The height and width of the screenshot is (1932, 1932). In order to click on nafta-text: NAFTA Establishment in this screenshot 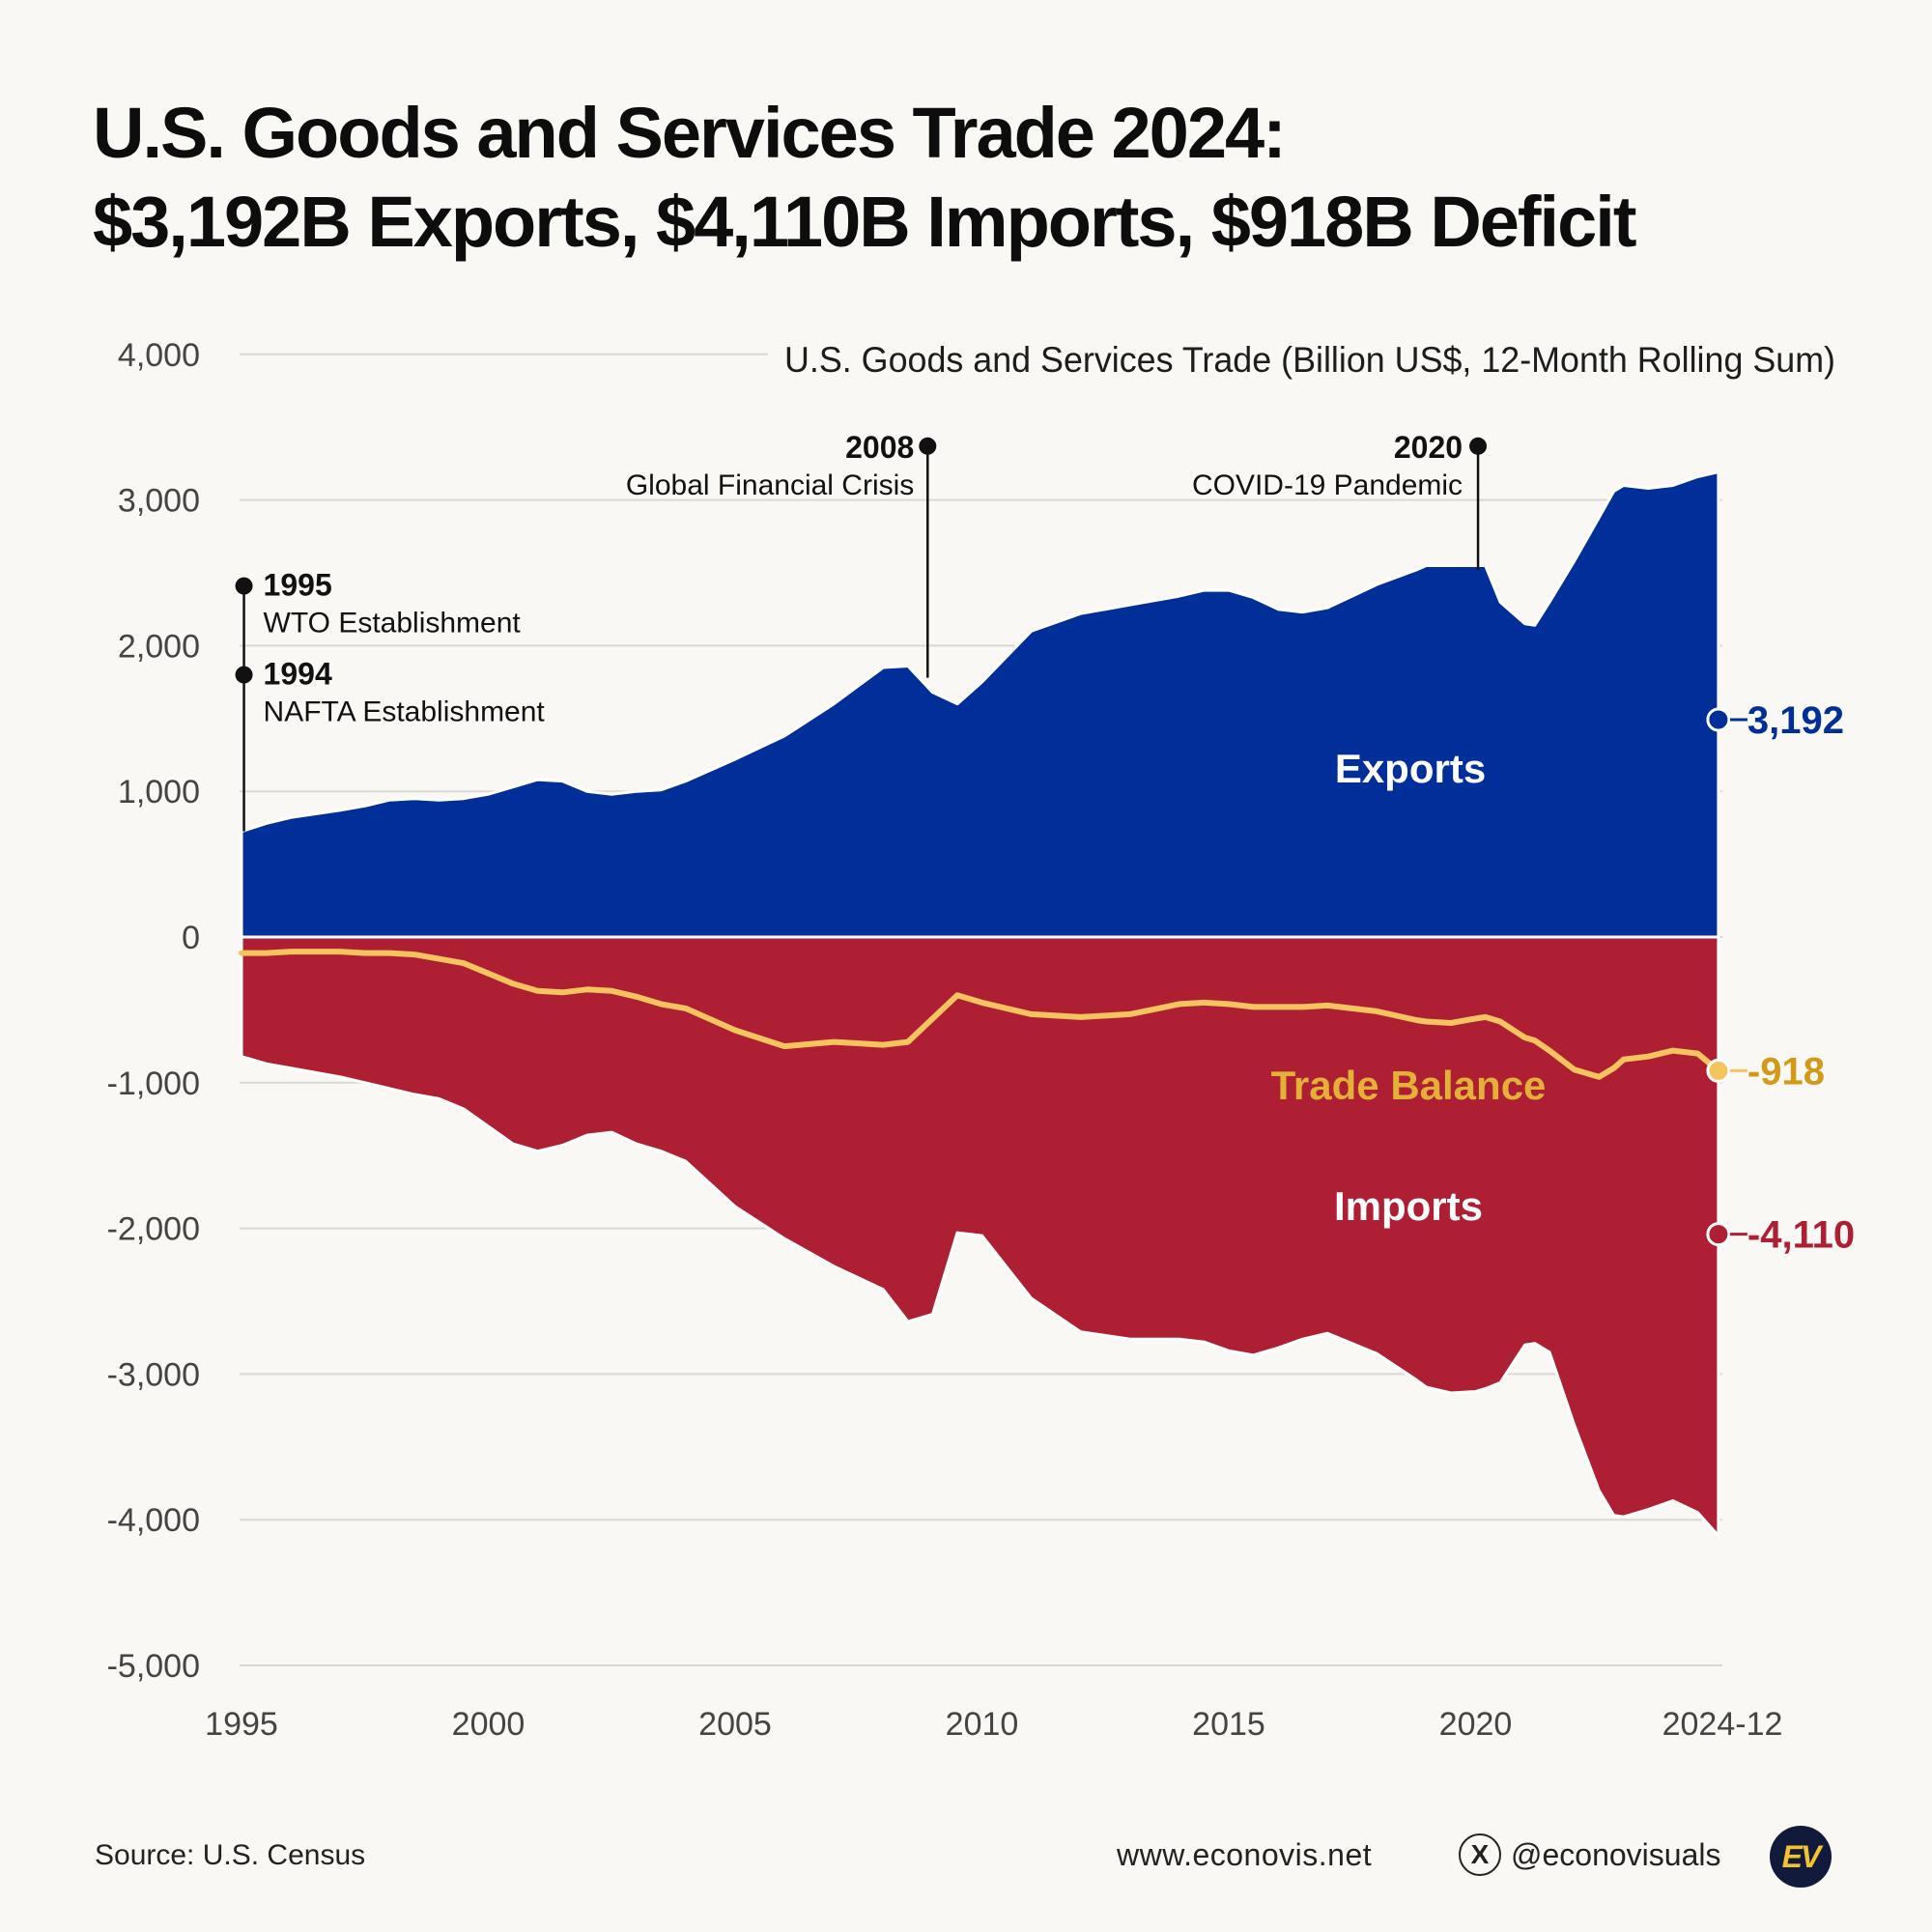, I will do `click(405, 712)`.